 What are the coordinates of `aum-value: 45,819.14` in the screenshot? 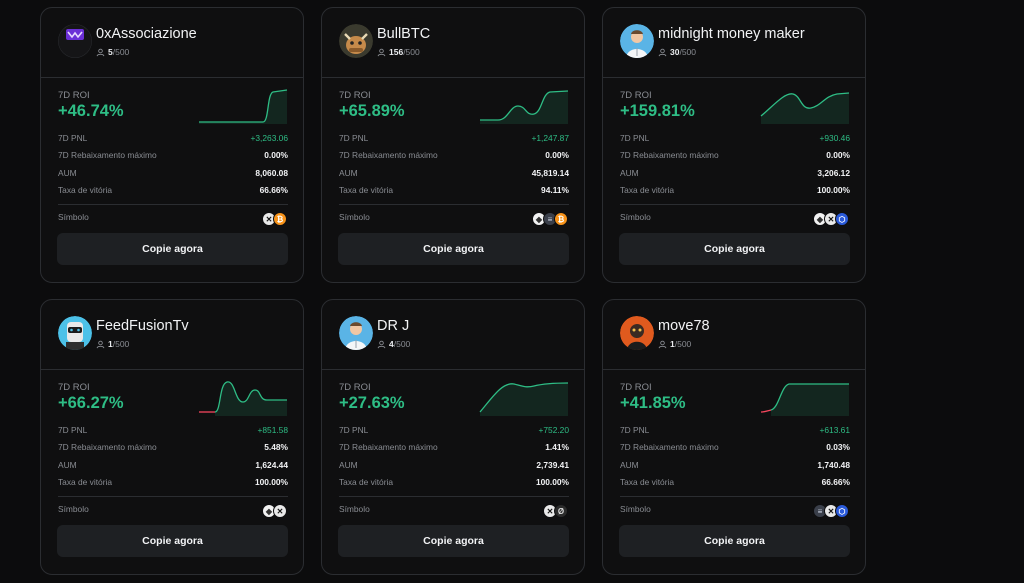 It's located at (550, 173).